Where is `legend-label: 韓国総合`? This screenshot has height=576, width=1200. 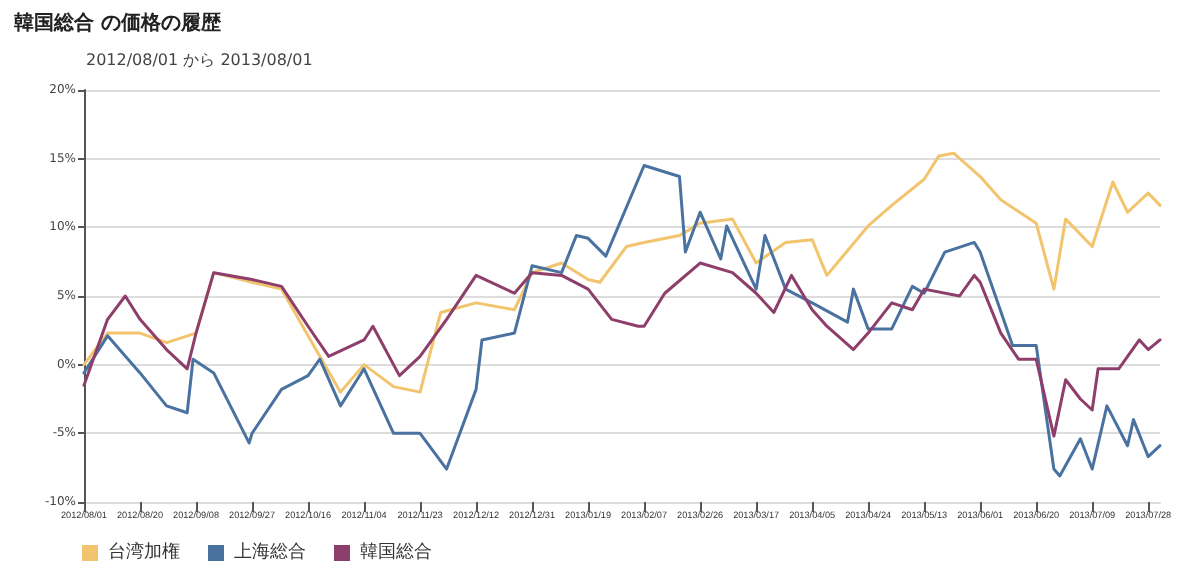
legend-label: 韓国総合 is located at coordinates (396, 552).